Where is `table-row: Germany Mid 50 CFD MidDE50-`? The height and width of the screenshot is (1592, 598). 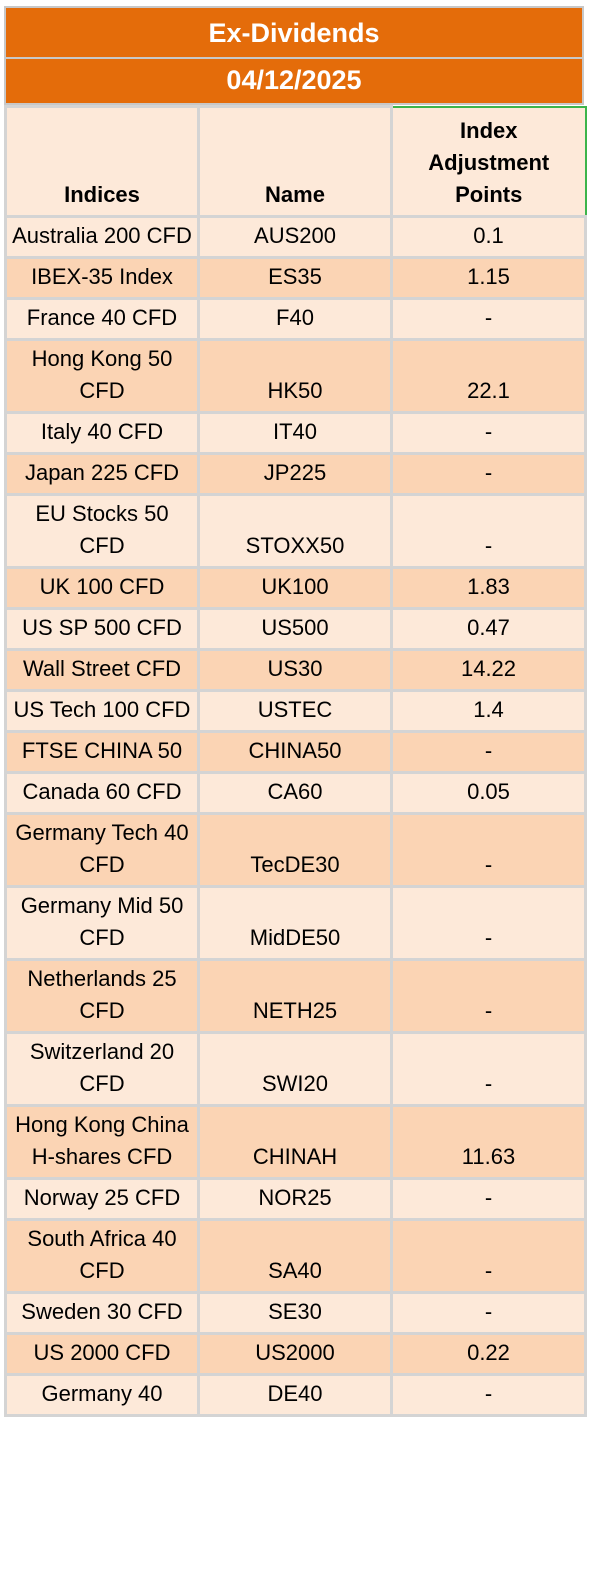
table-row: Germany Mid 50 CFD MidDE50- is located at coordinates (295, 923).